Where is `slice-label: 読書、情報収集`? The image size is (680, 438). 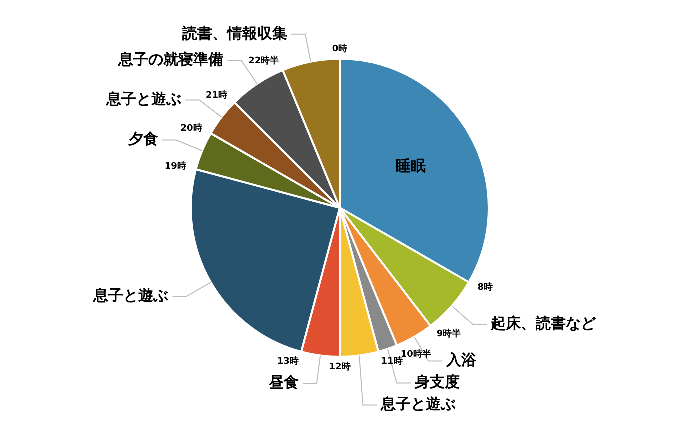
slice-label: 読書、情報収集 is located at coordinates (234, 33).